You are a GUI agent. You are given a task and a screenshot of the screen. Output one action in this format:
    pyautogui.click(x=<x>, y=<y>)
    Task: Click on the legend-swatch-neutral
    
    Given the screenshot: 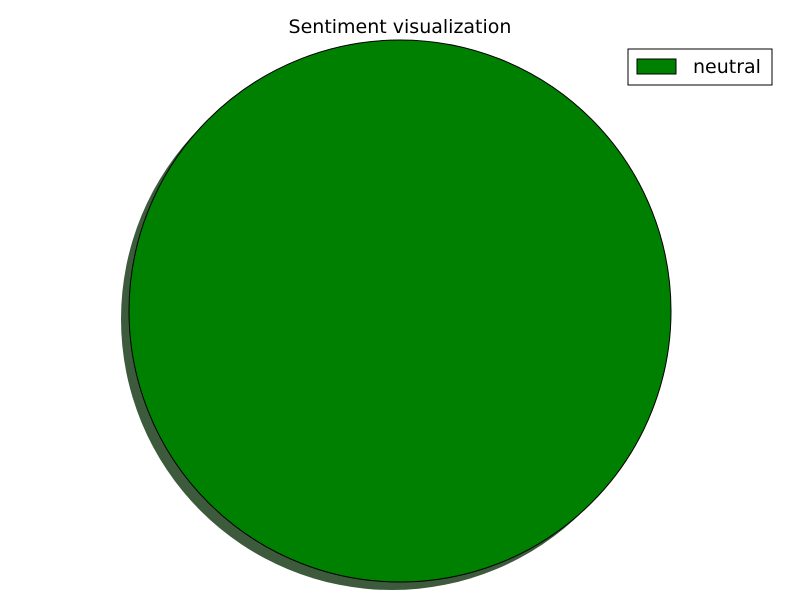 What is the action you would take?
    pyautogui.click(x=656, y=66)
    